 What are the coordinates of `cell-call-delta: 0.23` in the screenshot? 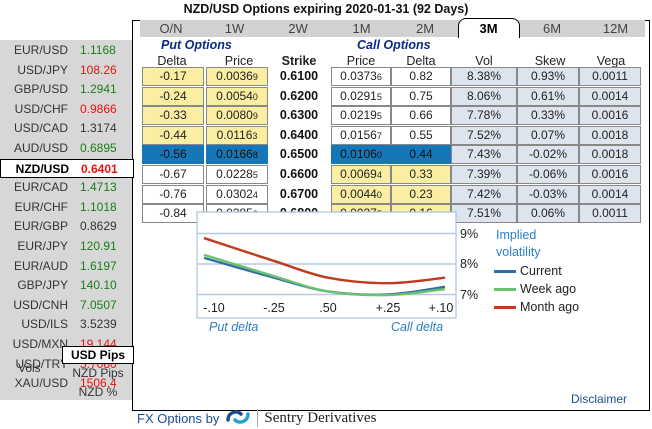 It's located at (421, 194).